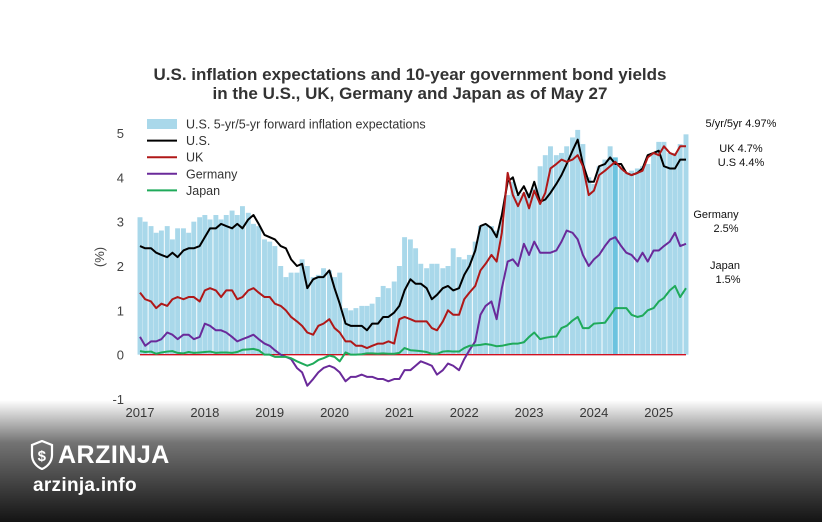  I want to click on end-label: Germany, so click(716, 215).